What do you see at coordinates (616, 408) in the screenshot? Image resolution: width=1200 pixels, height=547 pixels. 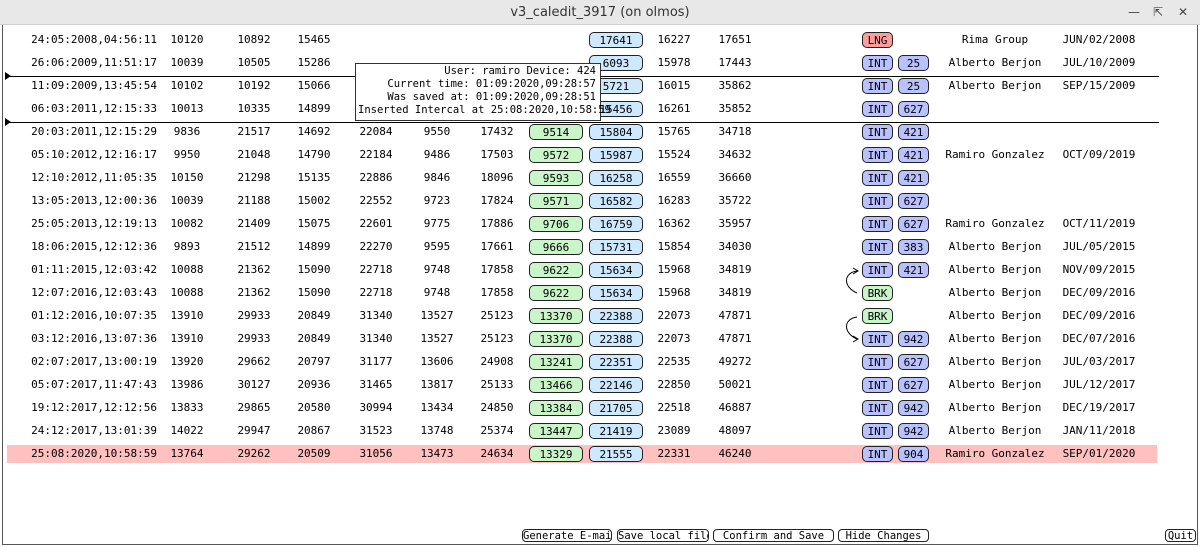 I see `row-value-v8-box: 21705` at bounding box center [616, 408].